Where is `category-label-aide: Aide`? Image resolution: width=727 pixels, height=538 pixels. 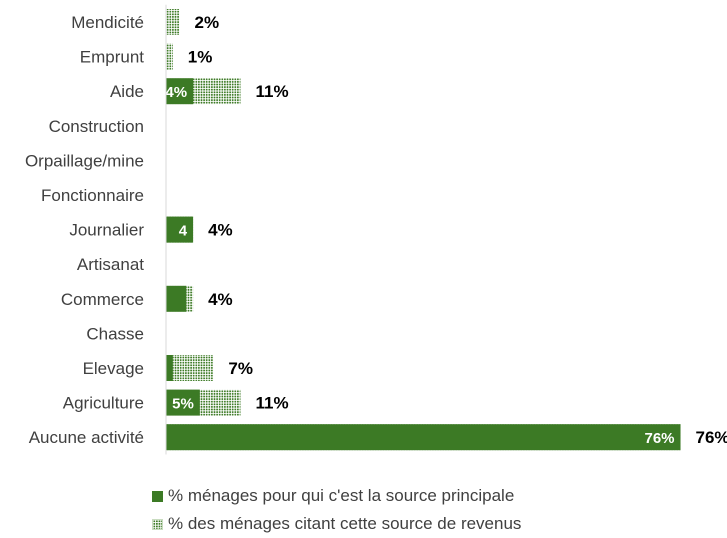 category-label-aide: Aide is located at coordinates (127, 91).